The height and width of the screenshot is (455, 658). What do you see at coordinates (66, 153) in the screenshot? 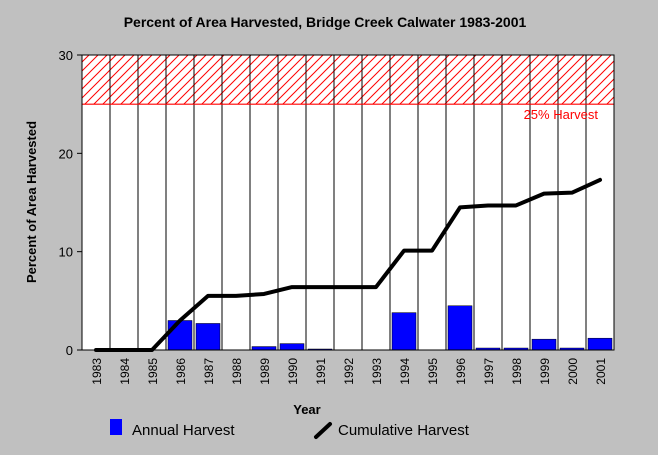
I see `y-tick-label: 20` at bounding box center [66, 153].